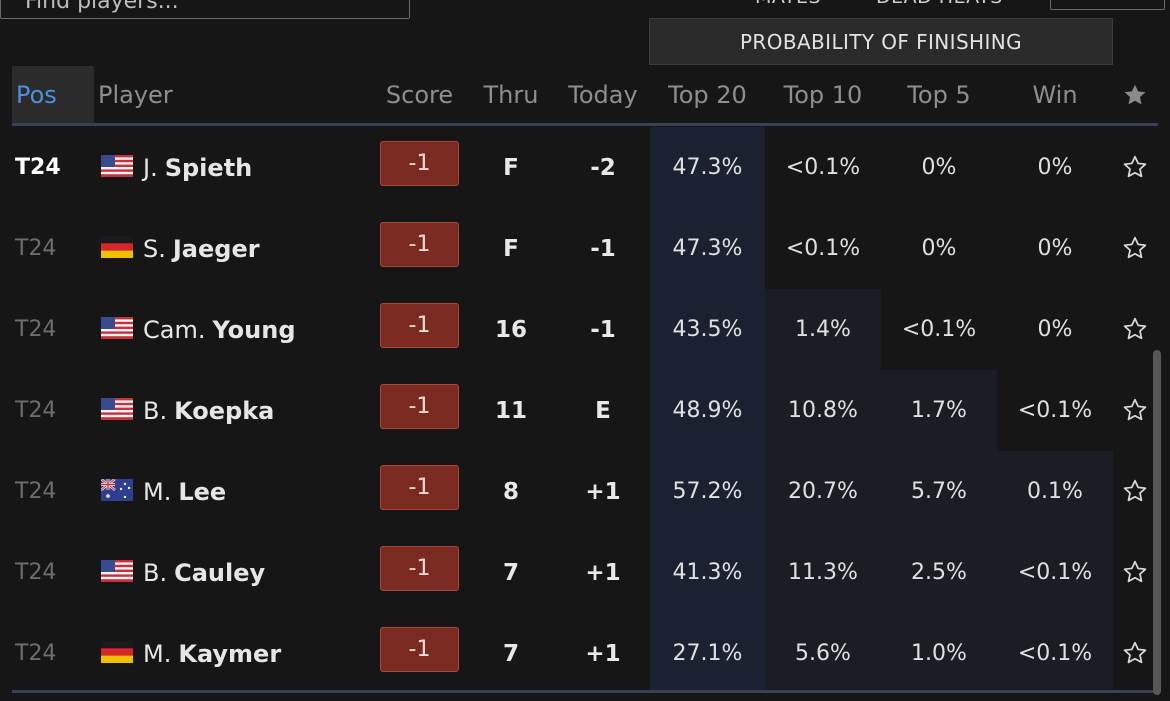  I want to click on player-name: M. Kaymer, so click(212, 653).